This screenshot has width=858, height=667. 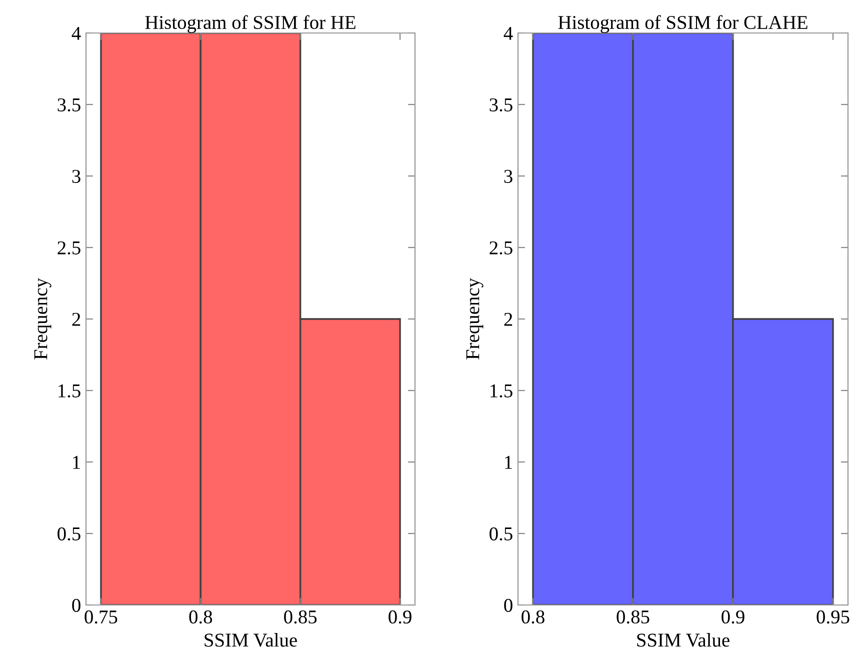 I want to click on x-tick-label: 0.95, so click(x=833, y=617).